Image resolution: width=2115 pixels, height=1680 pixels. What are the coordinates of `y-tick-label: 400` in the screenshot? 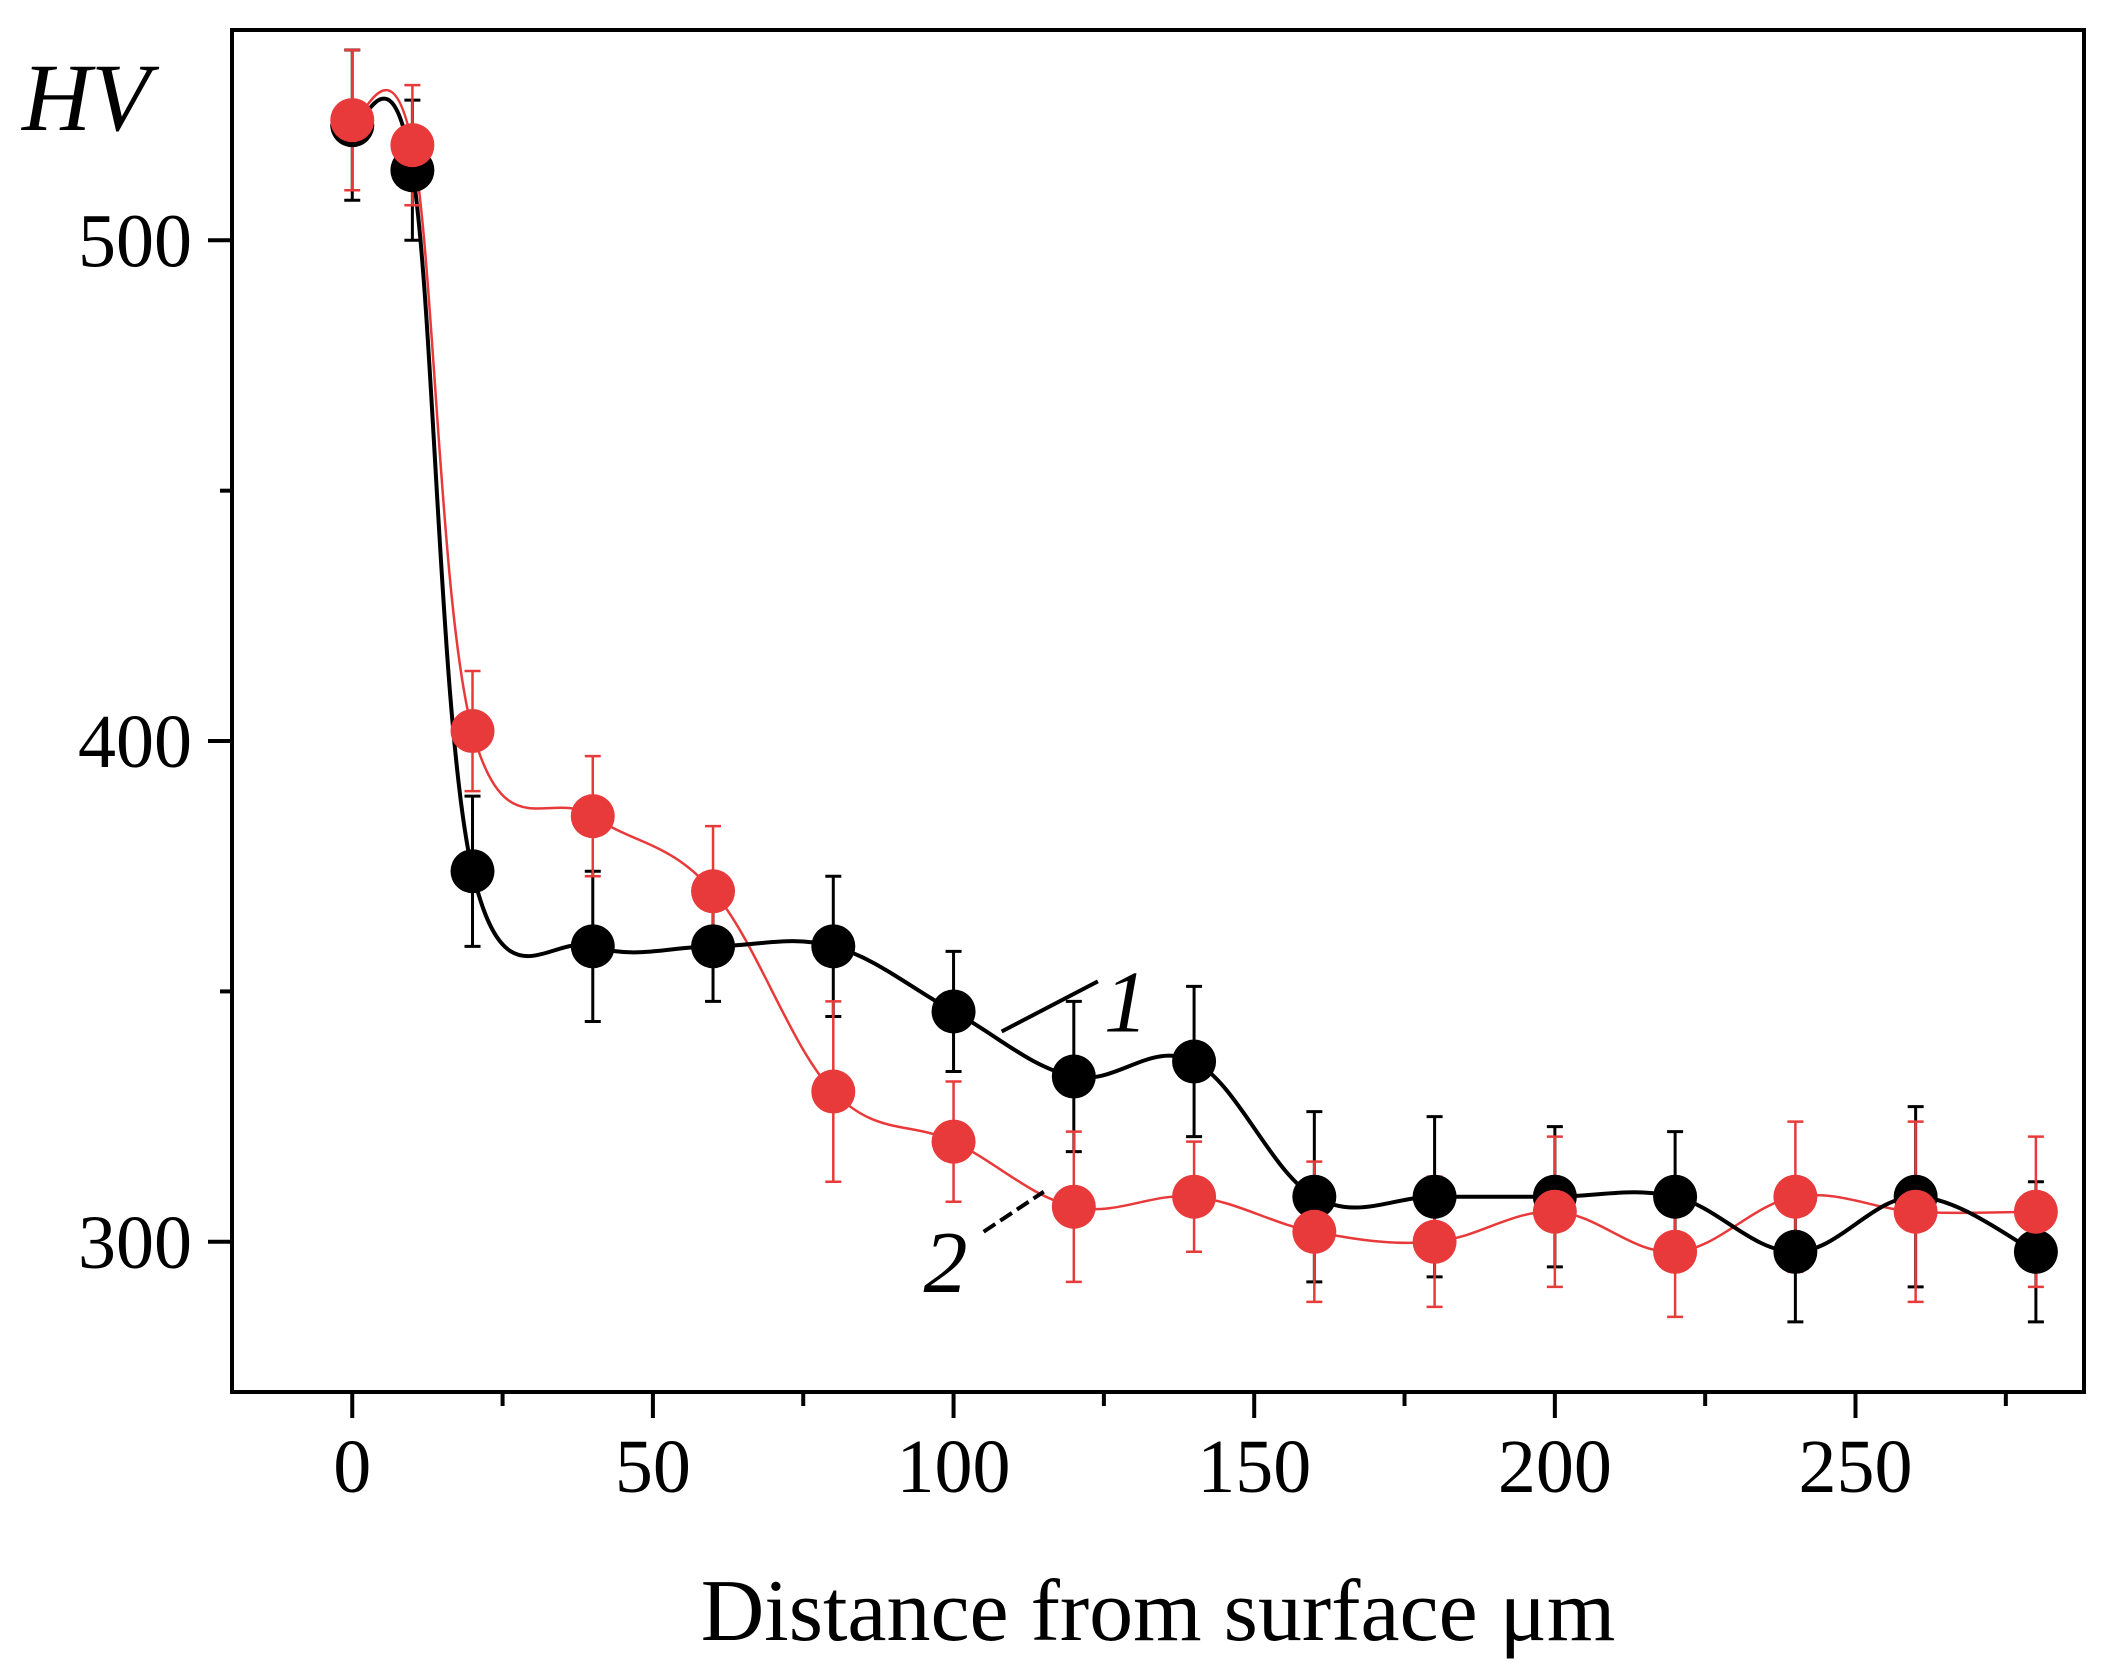 It's located at (135, 742).